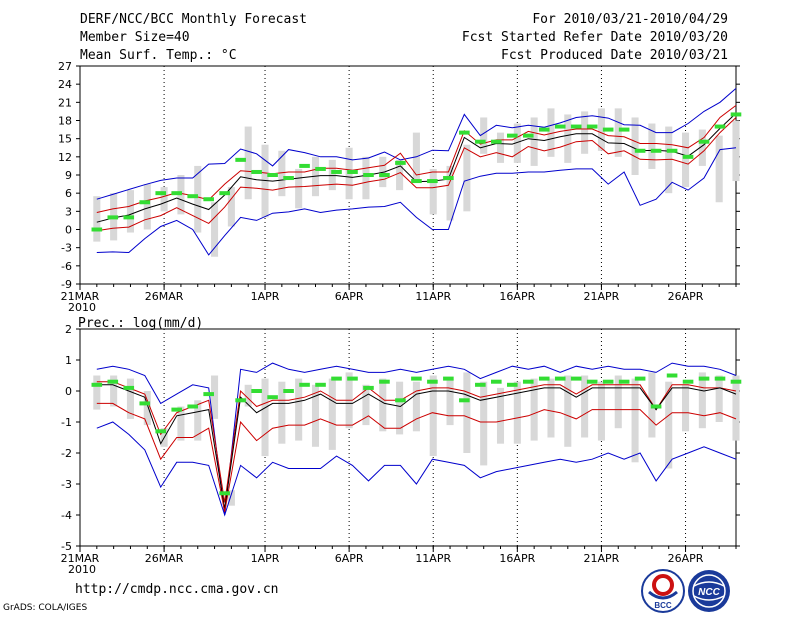  I want to click on precipitation-ytick-label: 2, so click(68, 329).